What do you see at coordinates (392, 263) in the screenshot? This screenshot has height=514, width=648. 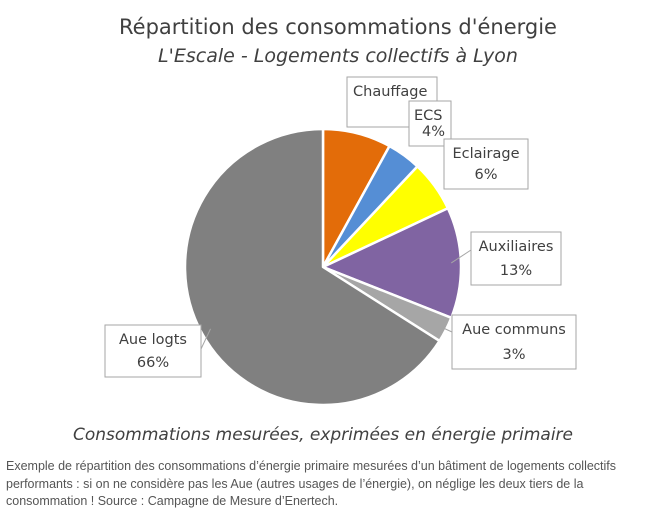 I see `pie-slice-auxiliaires` at bounding box center [392, 263].